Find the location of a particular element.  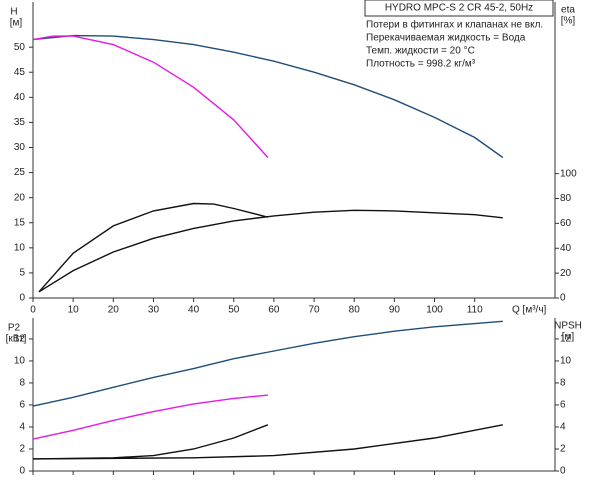

title-box is located at coordinates (459, 8).